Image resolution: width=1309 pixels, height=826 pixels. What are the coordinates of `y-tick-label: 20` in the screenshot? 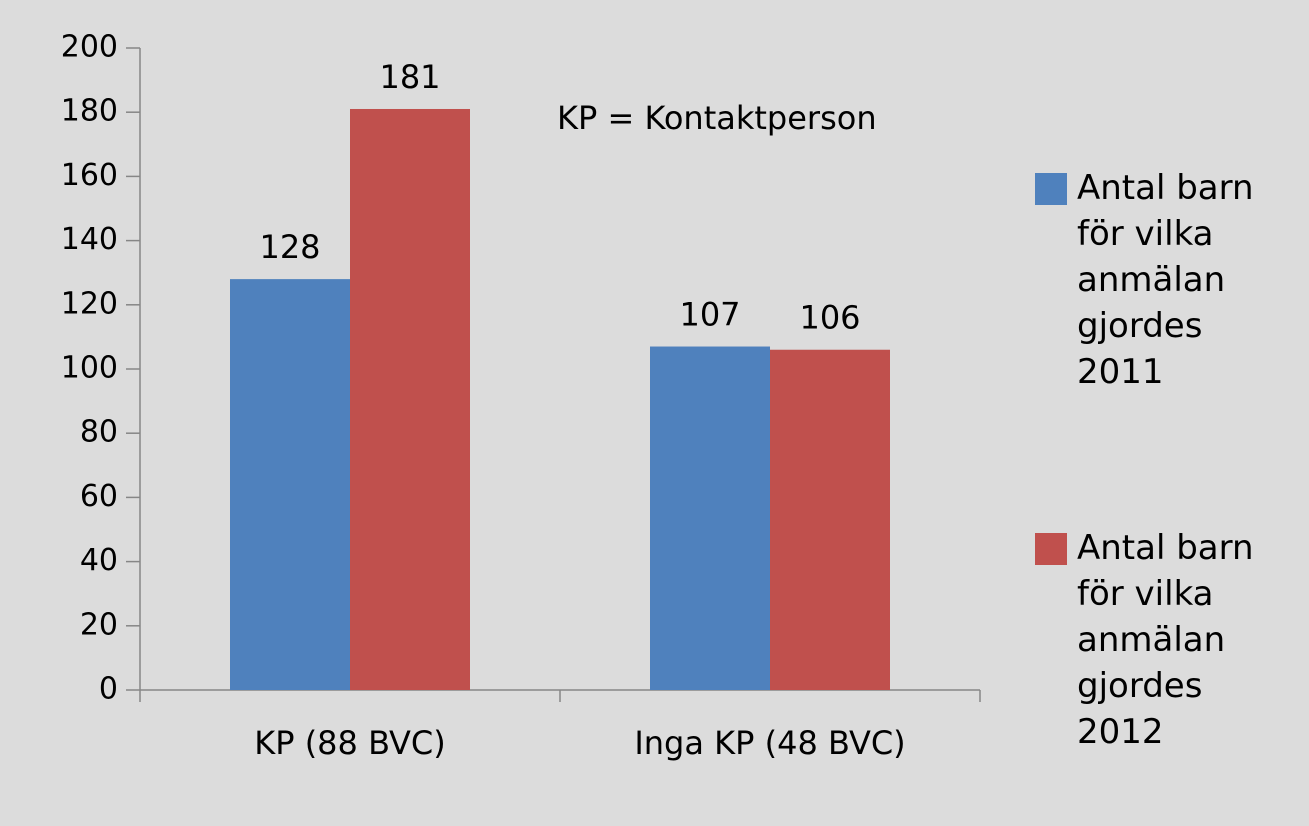 It's located at (99, 624).